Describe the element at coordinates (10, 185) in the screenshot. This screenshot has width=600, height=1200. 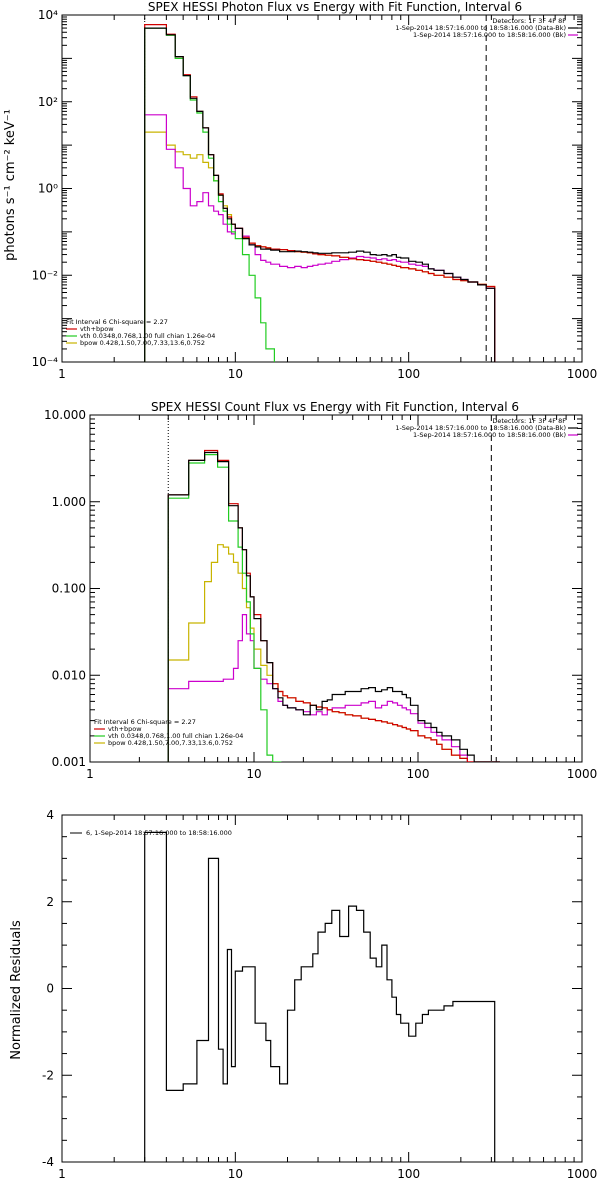
I see `photon-flux-ylabel: photons s⁻¹ cm⁻² keV⁻¹` at that location.